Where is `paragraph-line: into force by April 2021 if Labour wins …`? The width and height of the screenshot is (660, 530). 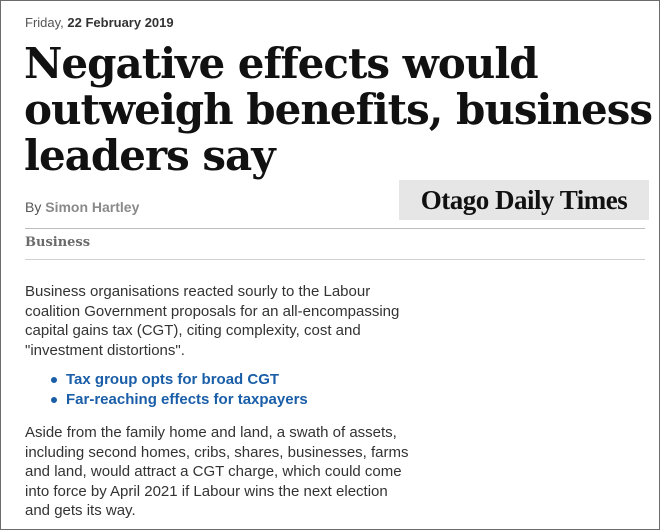
paragraph-line: into force by April 2021 if Labour wins … is located at coordinates (206, 491).